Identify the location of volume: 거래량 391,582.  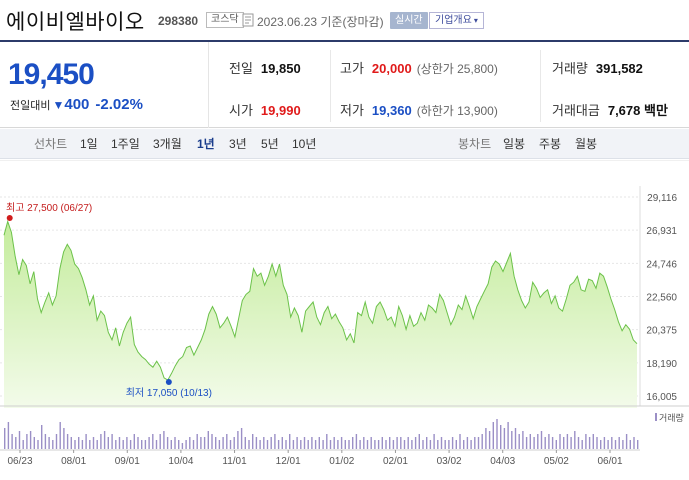
(597, 67).